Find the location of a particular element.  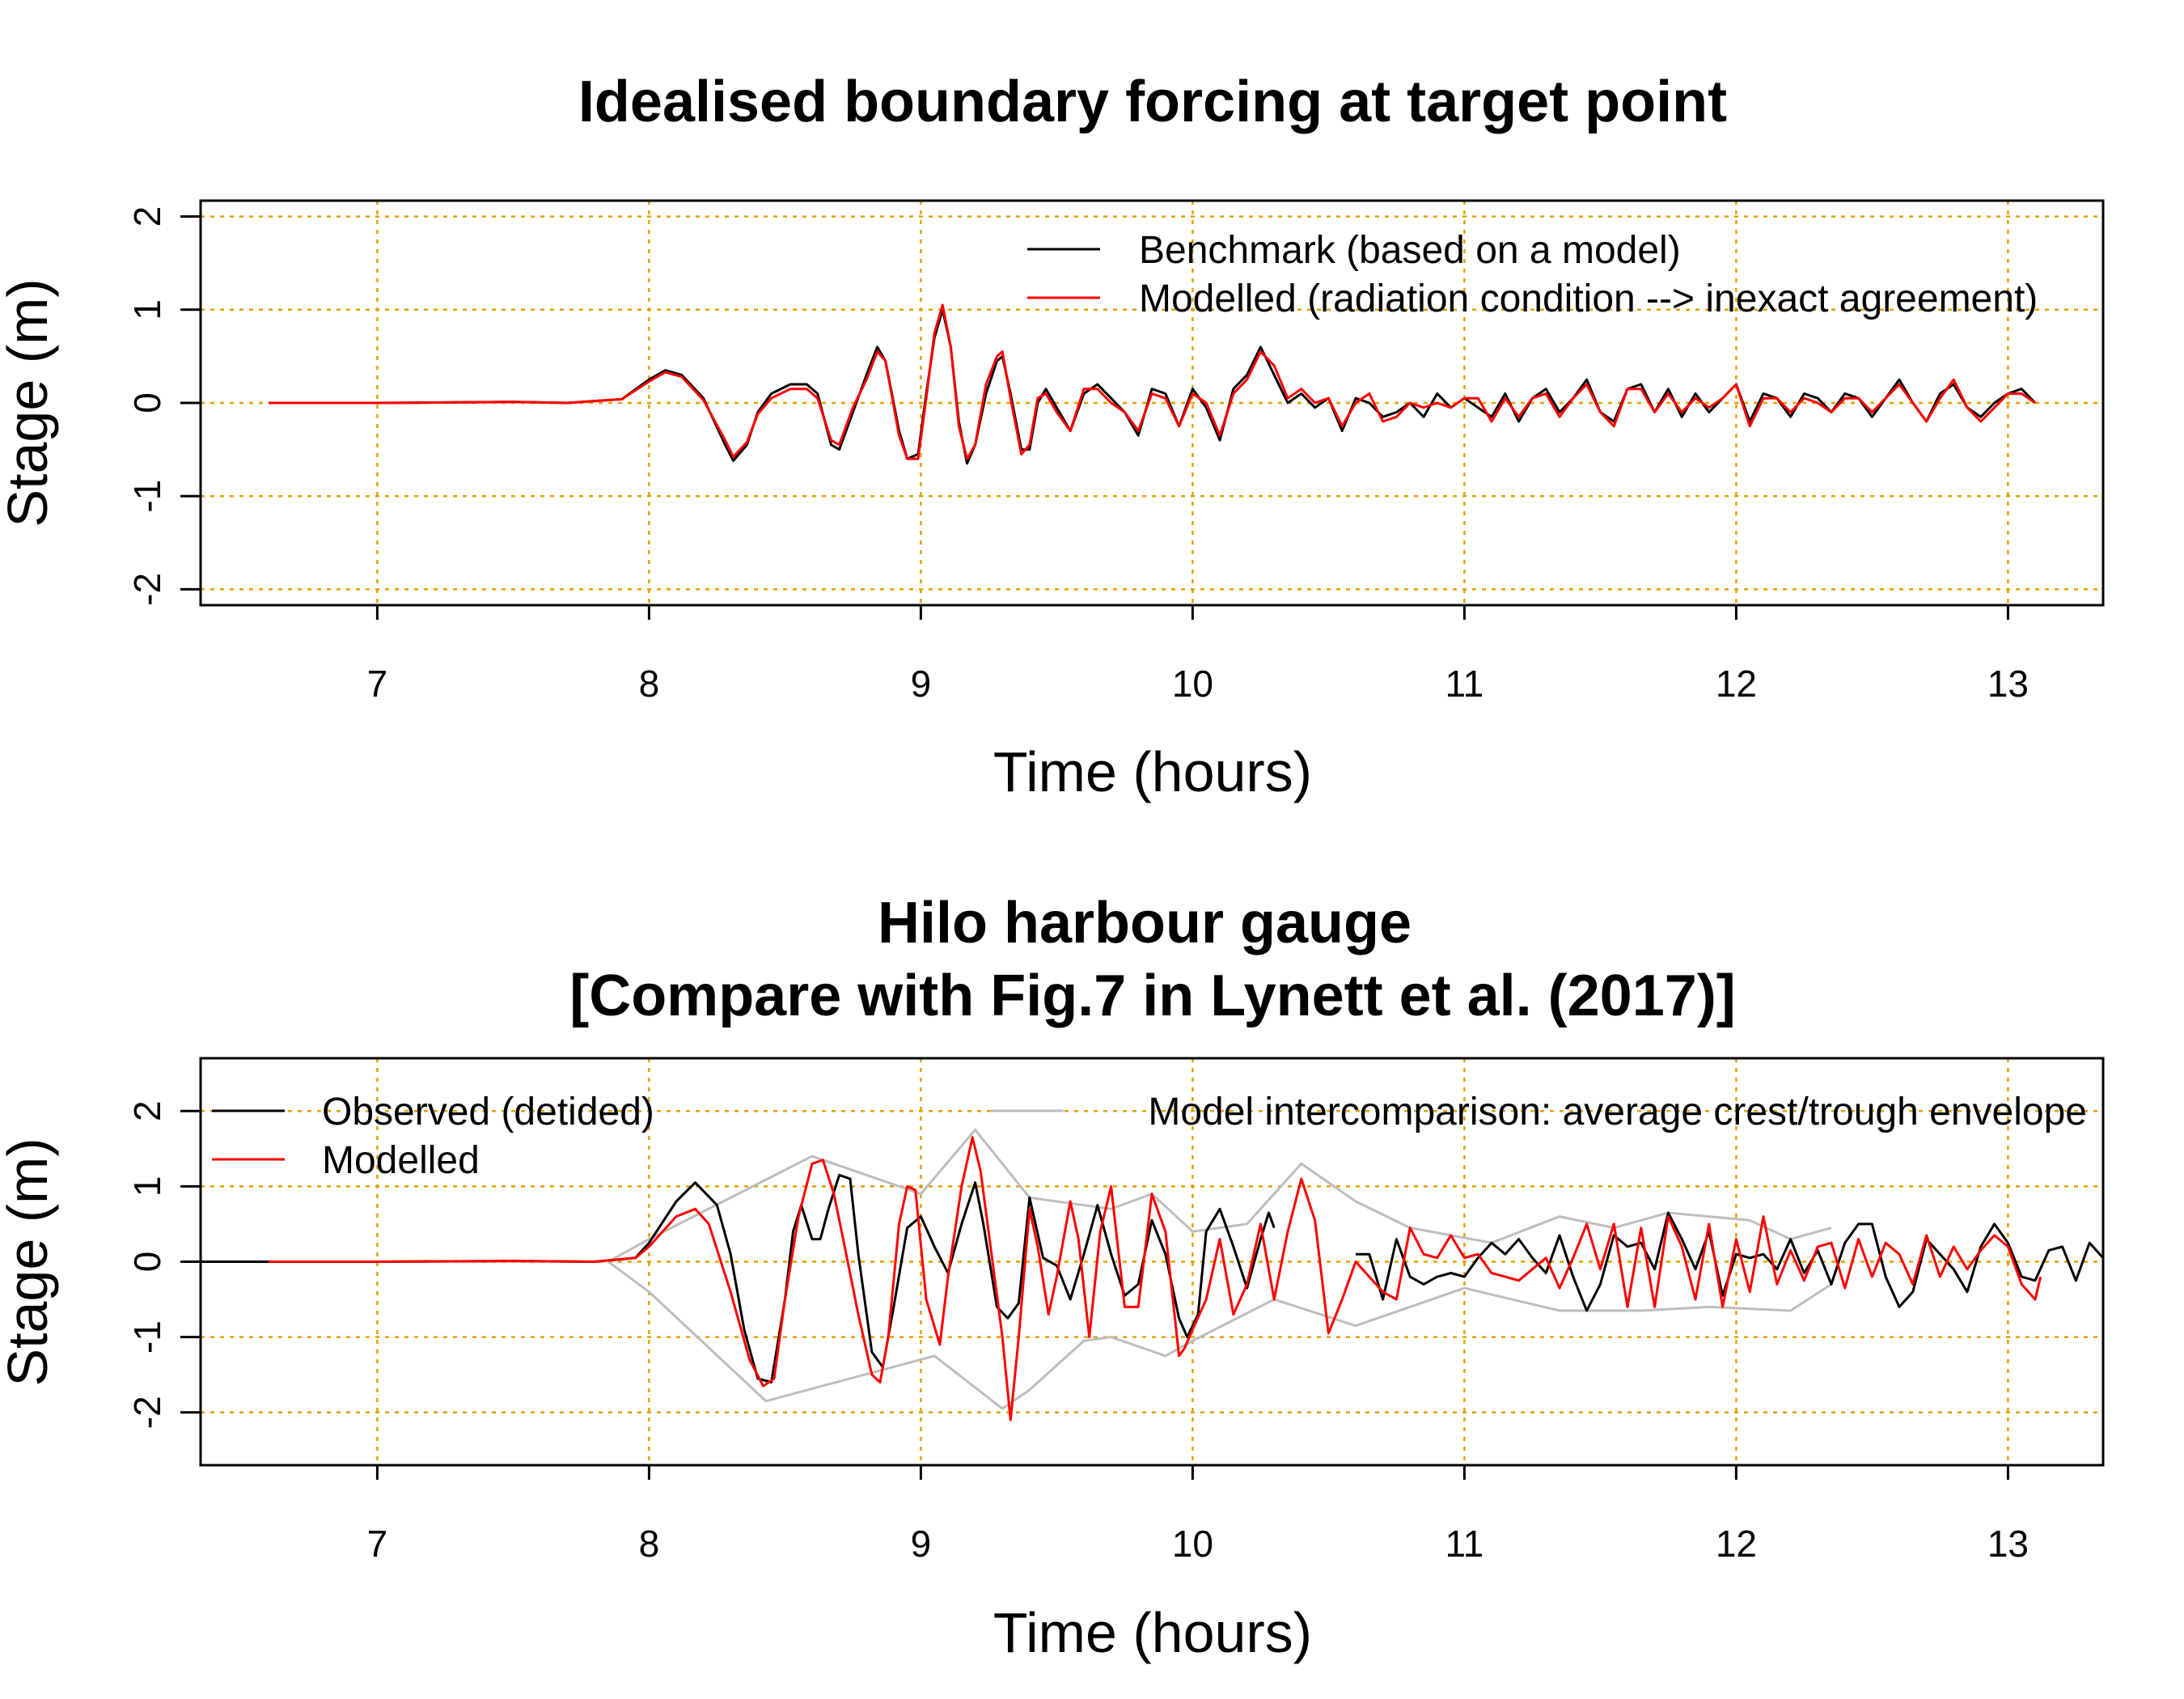

series-modelled-radiation-condition-inexact-agreement is located at coordinates (1152, 381).